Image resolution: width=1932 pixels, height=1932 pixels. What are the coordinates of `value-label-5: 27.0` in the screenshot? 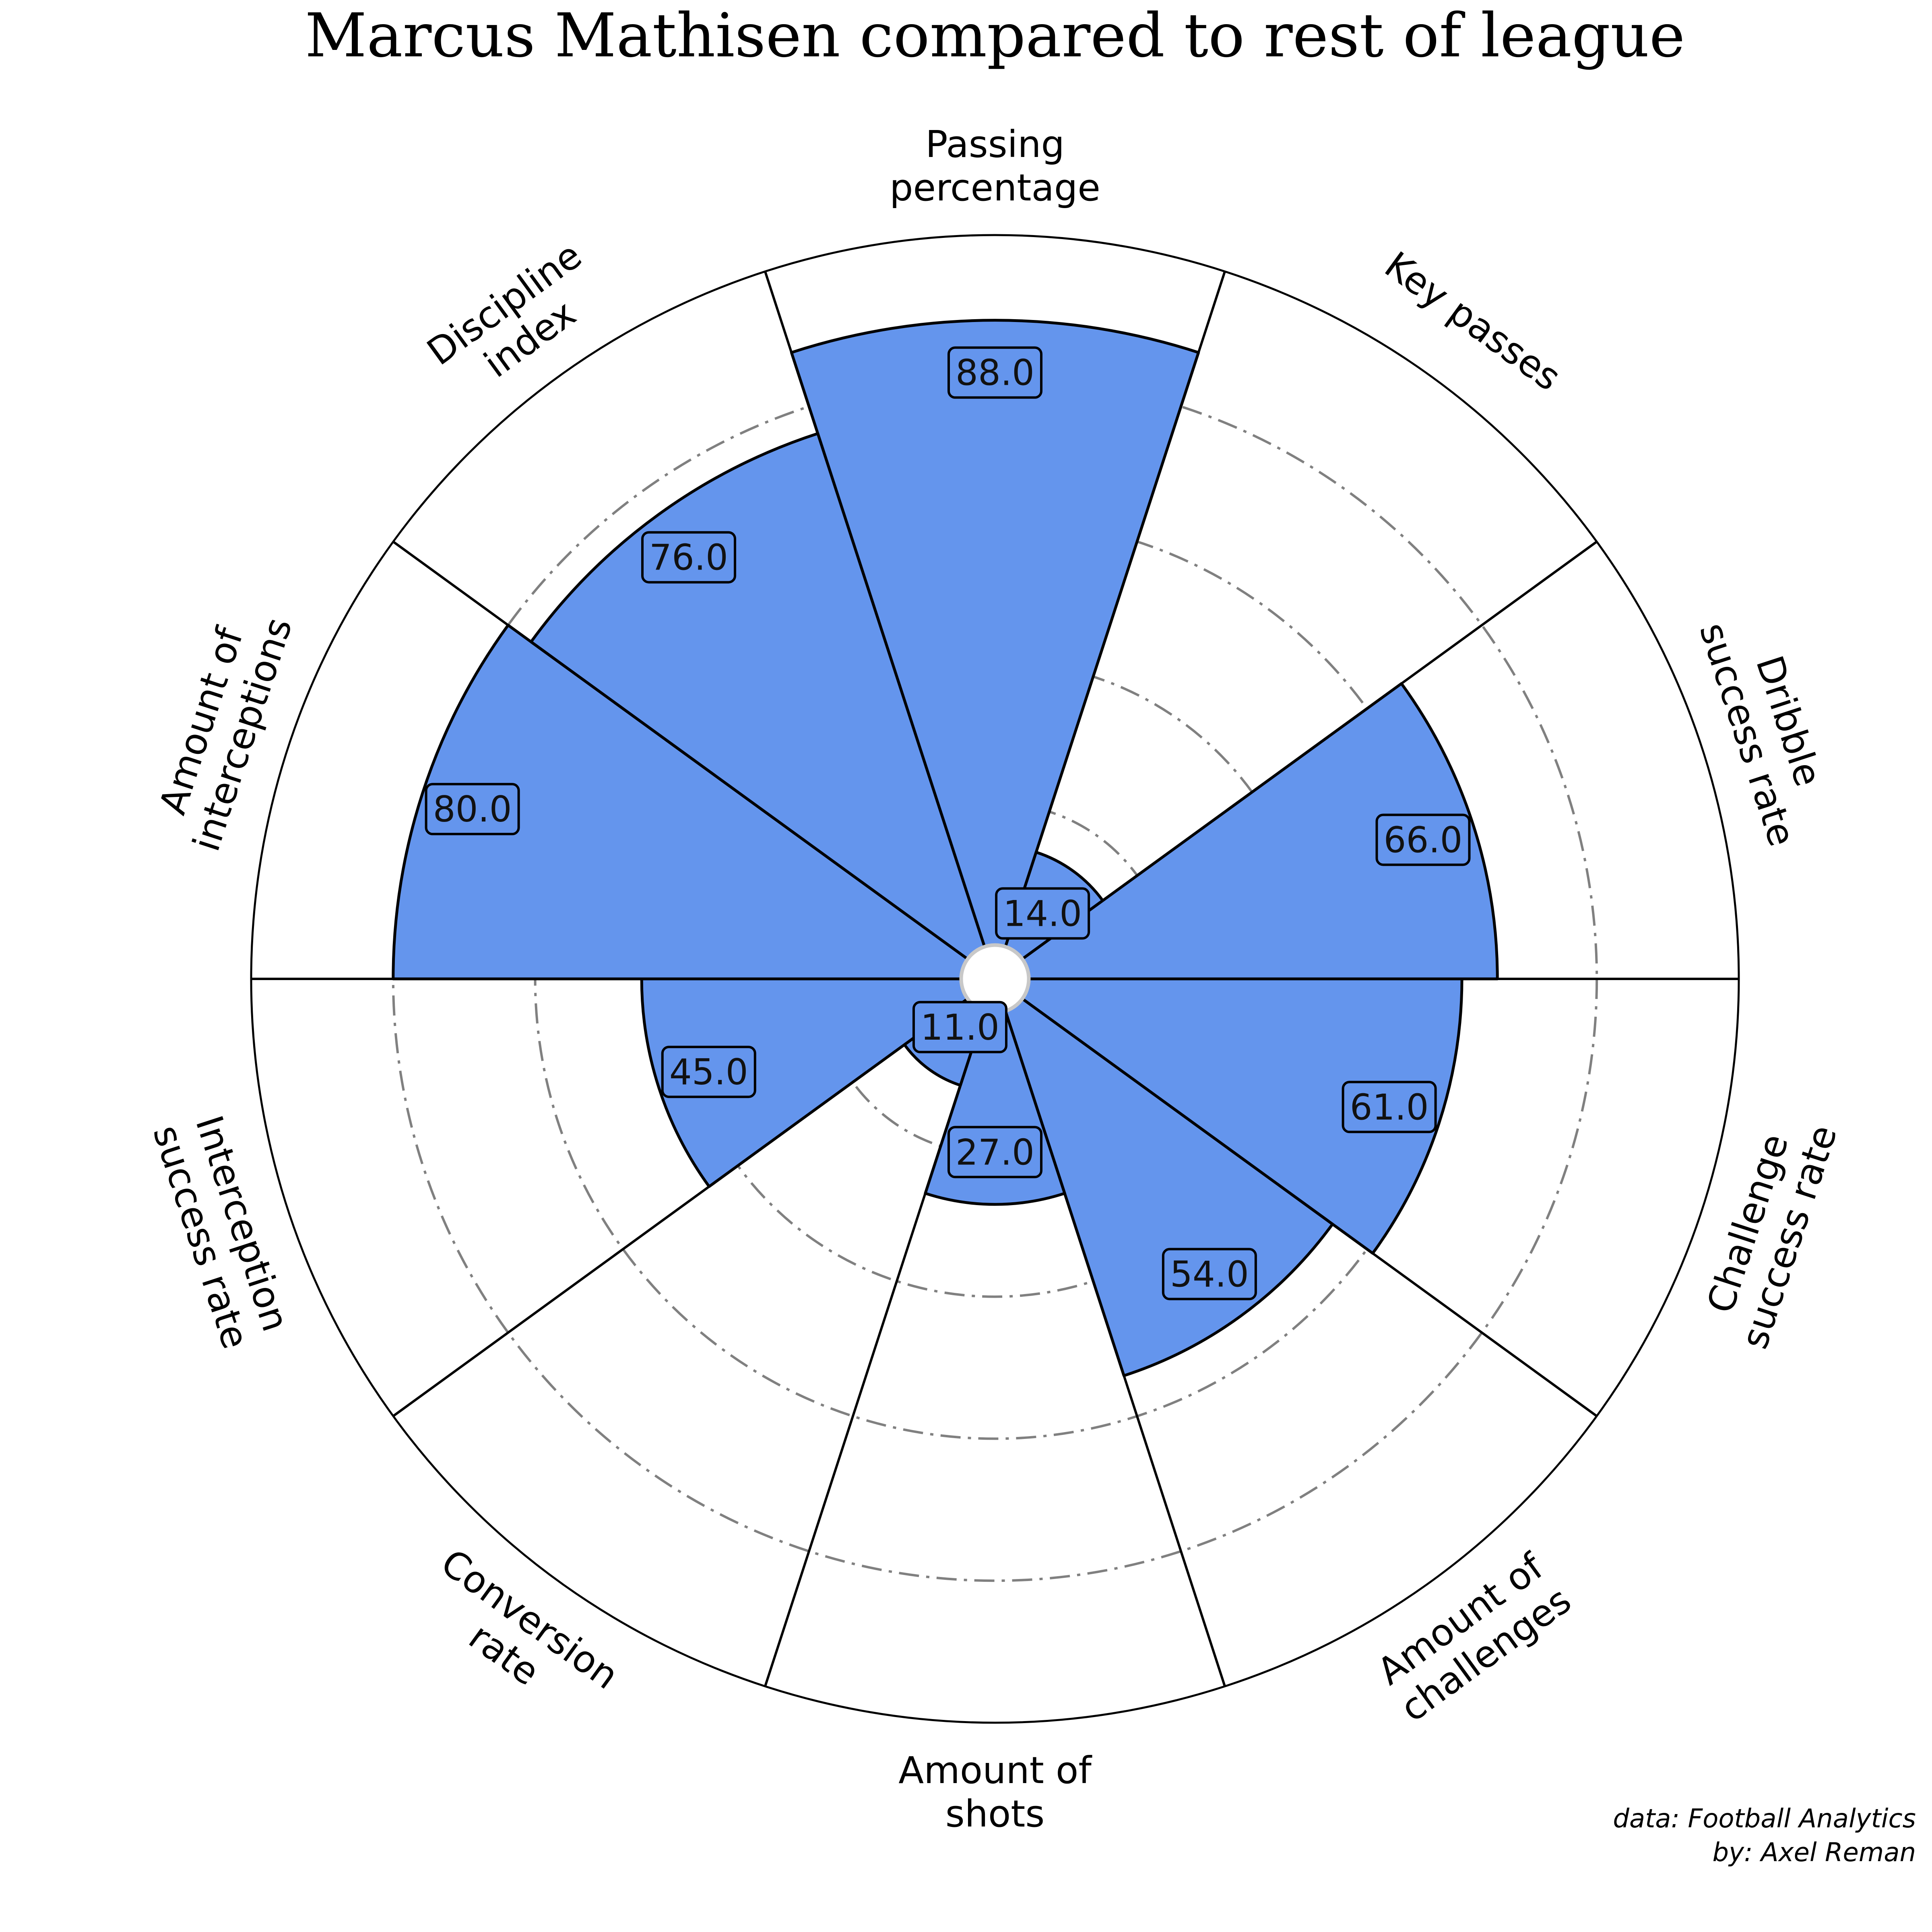 It's located at (994, 1152).